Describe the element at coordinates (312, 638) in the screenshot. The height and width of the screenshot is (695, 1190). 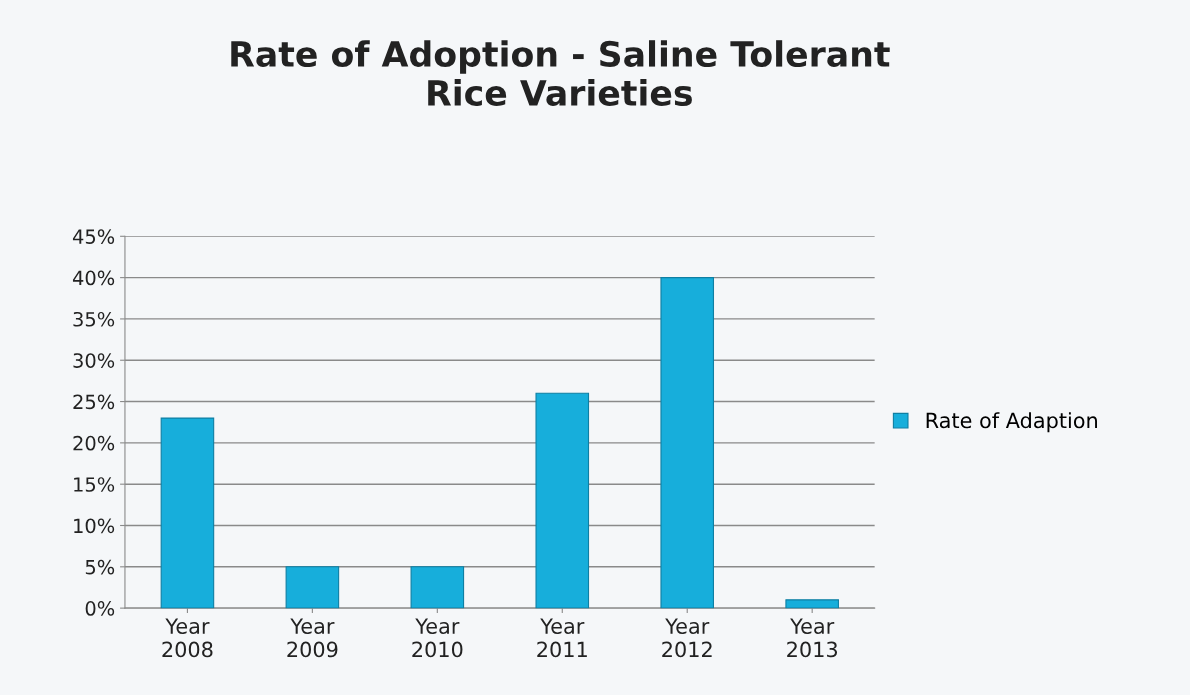
I see `x-tick-label: Year 2009` at that location.